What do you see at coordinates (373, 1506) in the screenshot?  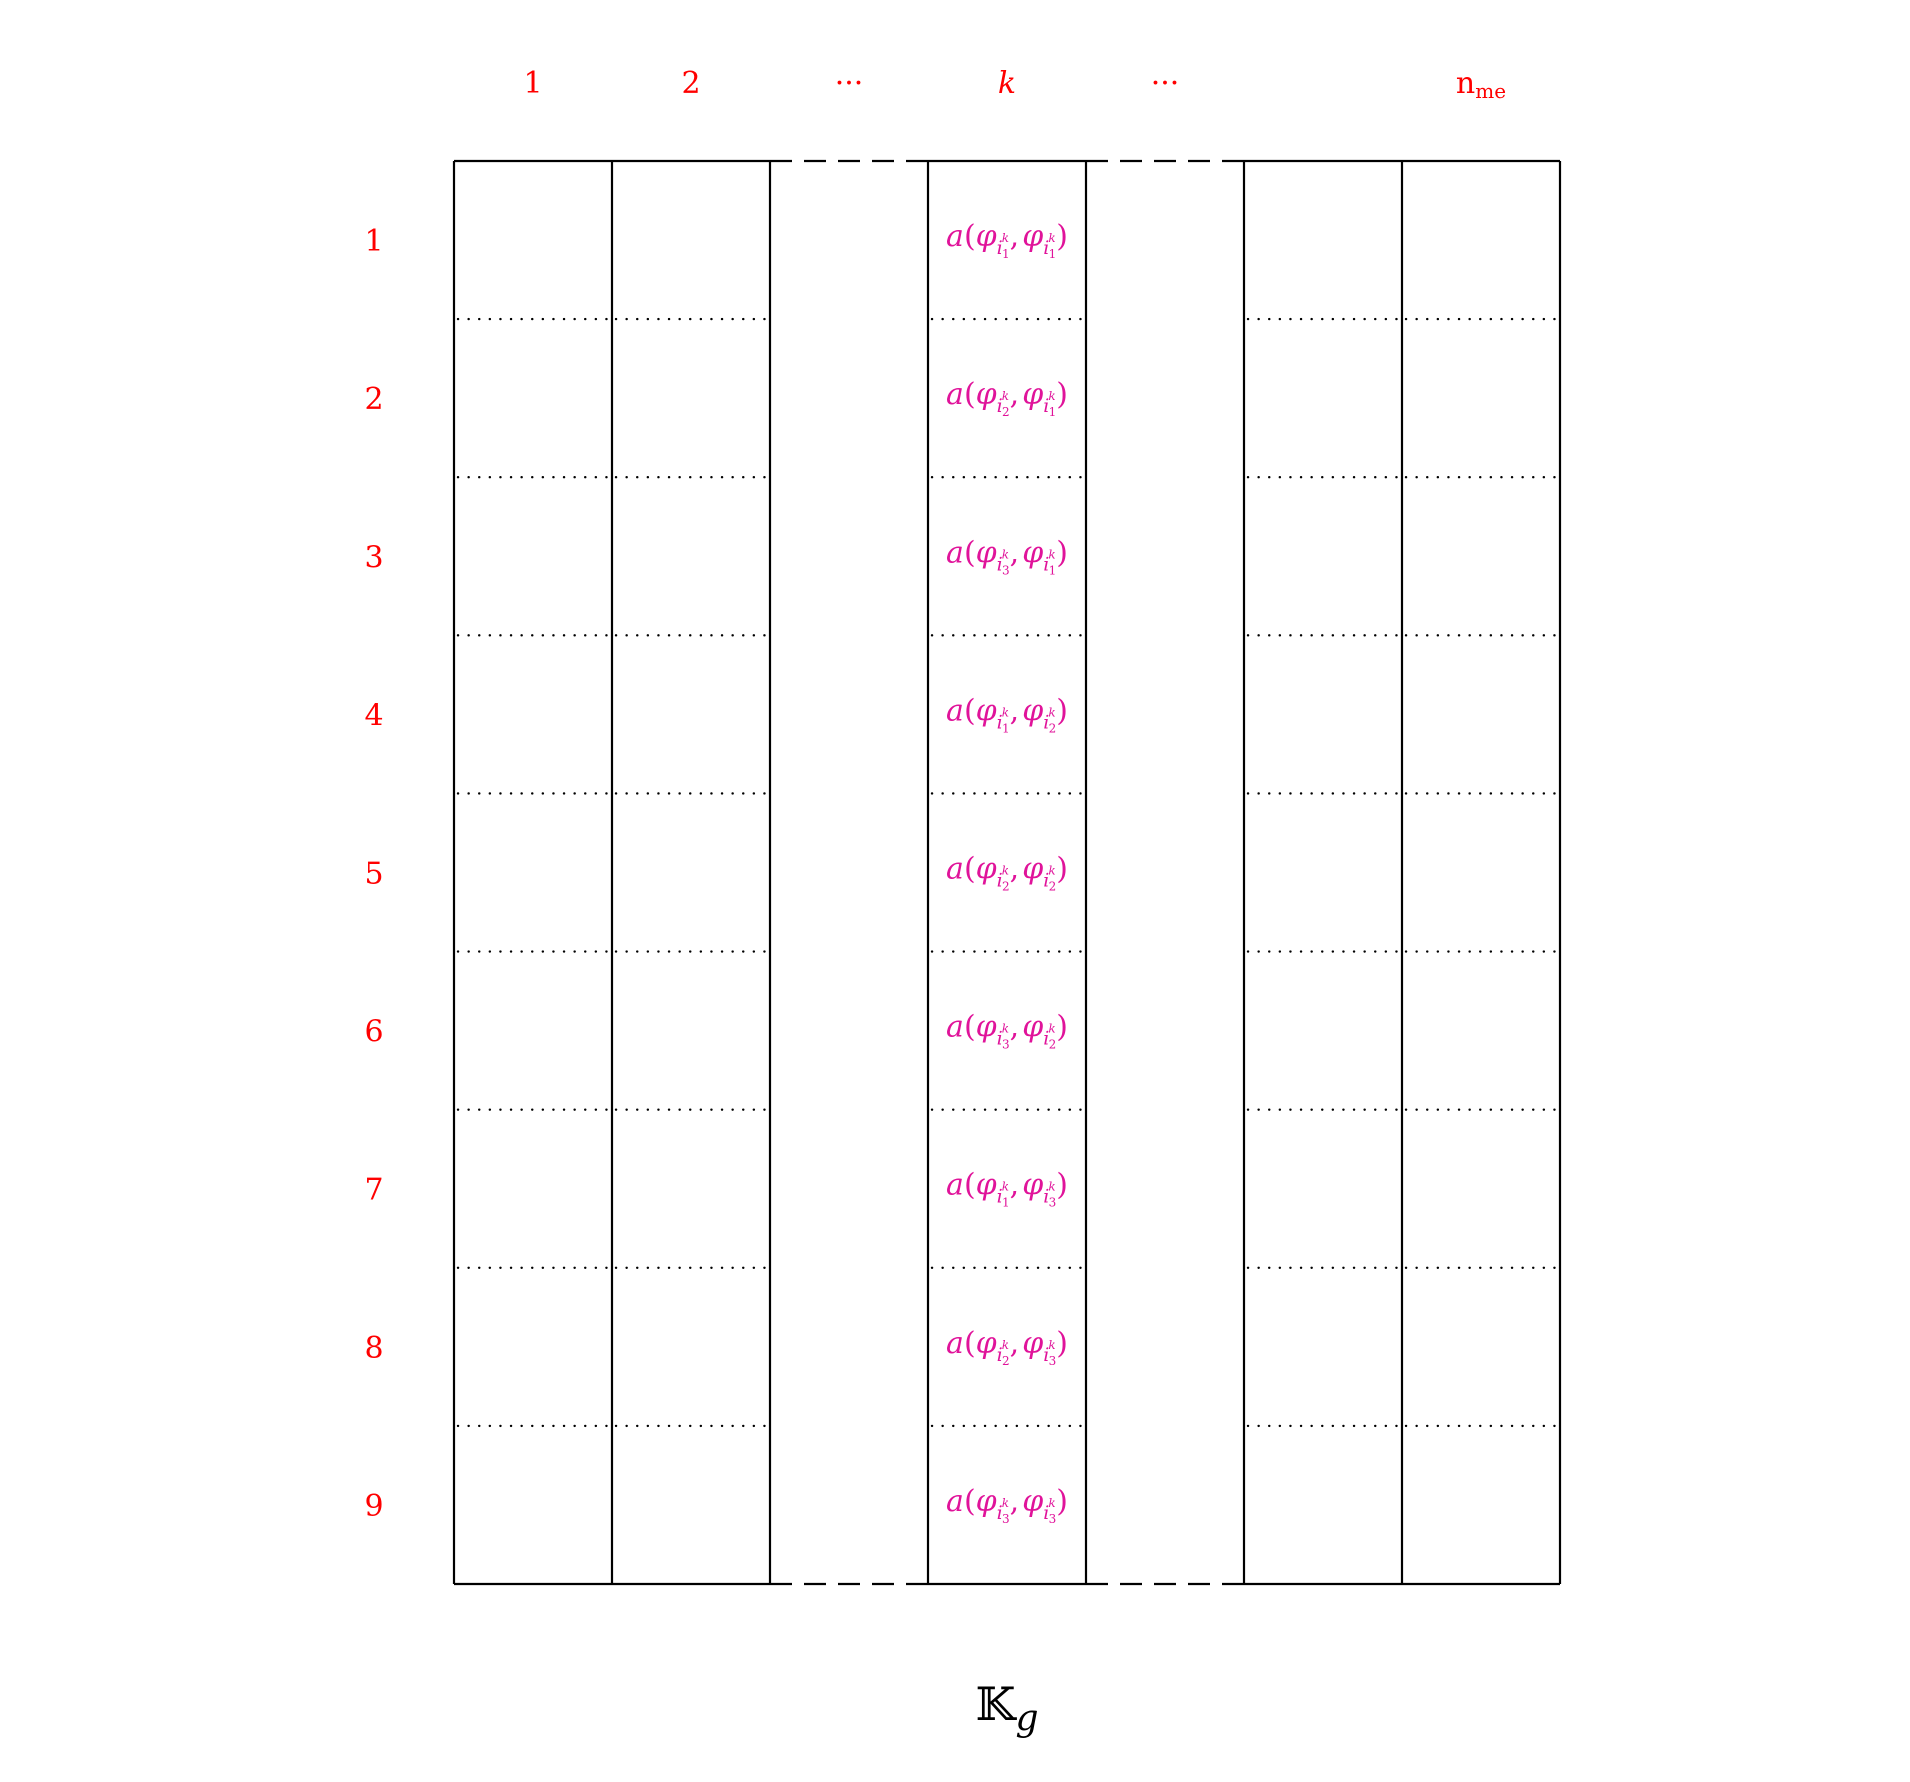 I see `row-label-9: 9` at bounding box center [373, 1506].